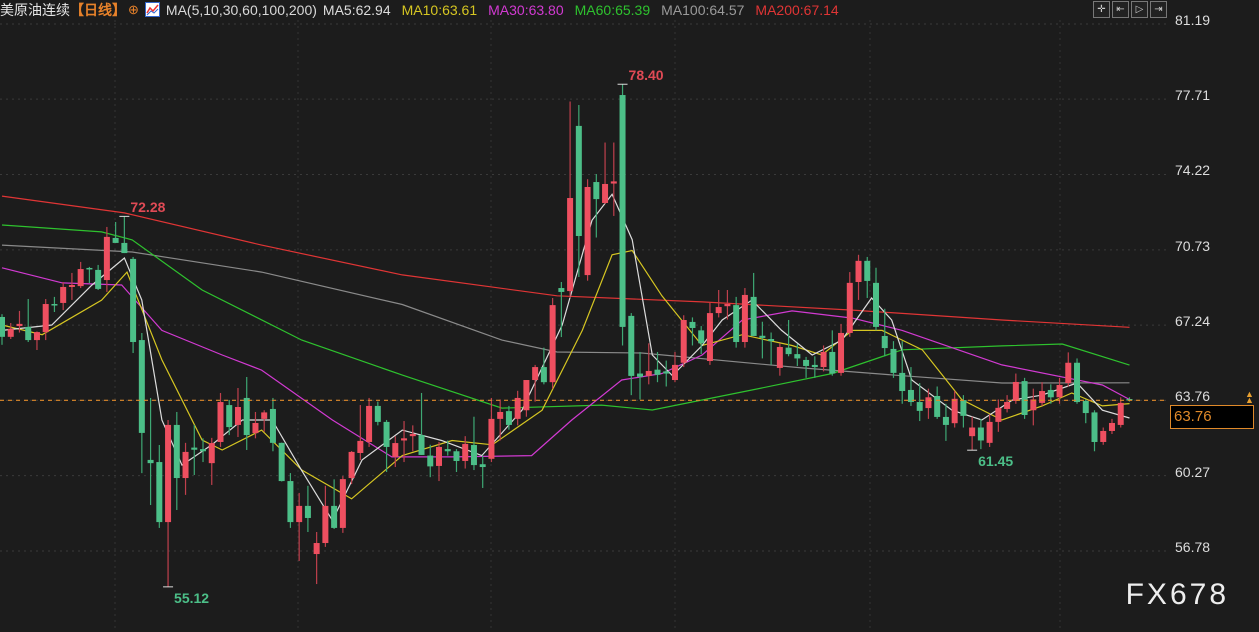 This screenshot has width=1259, height=632. What do you see at coordinates (98, 10) in the screenshot?
I see `period-label: 【日线】` at bounding box center [98, 10].